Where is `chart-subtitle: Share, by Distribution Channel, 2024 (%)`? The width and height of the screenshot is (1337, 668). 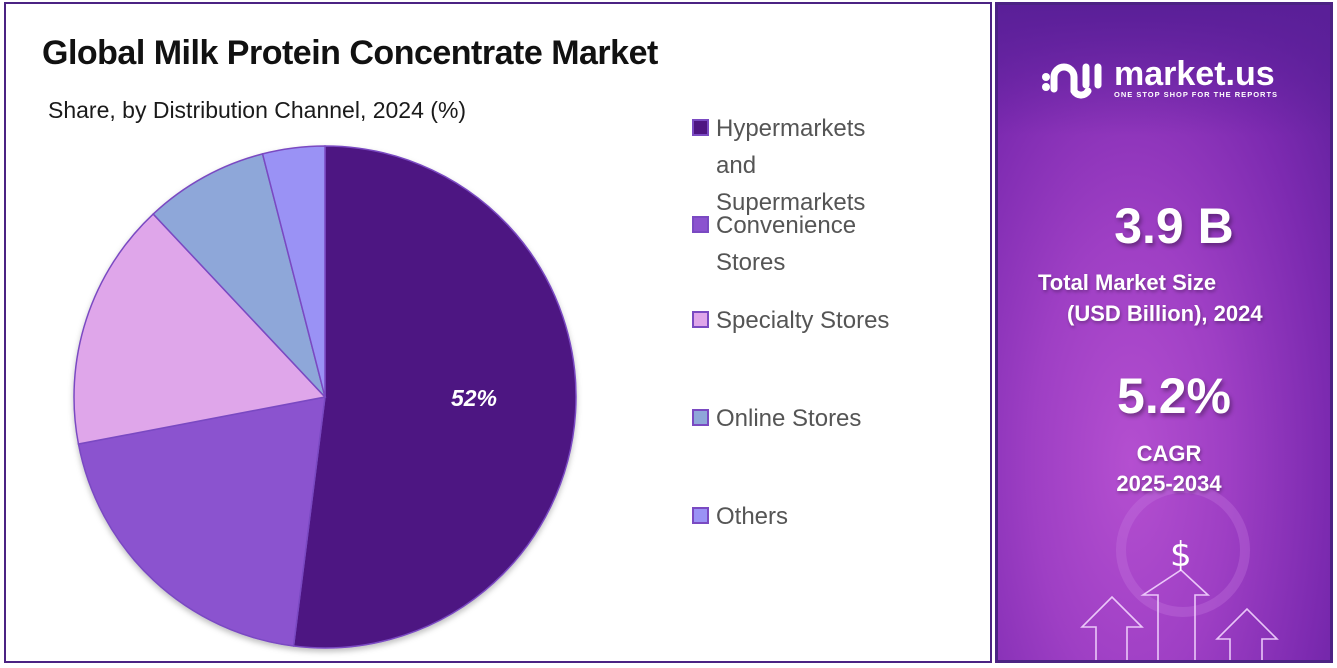 chart-subtitle: Share, by Distribution Channel, 2024 (%) is located at coordinates (257, 110).